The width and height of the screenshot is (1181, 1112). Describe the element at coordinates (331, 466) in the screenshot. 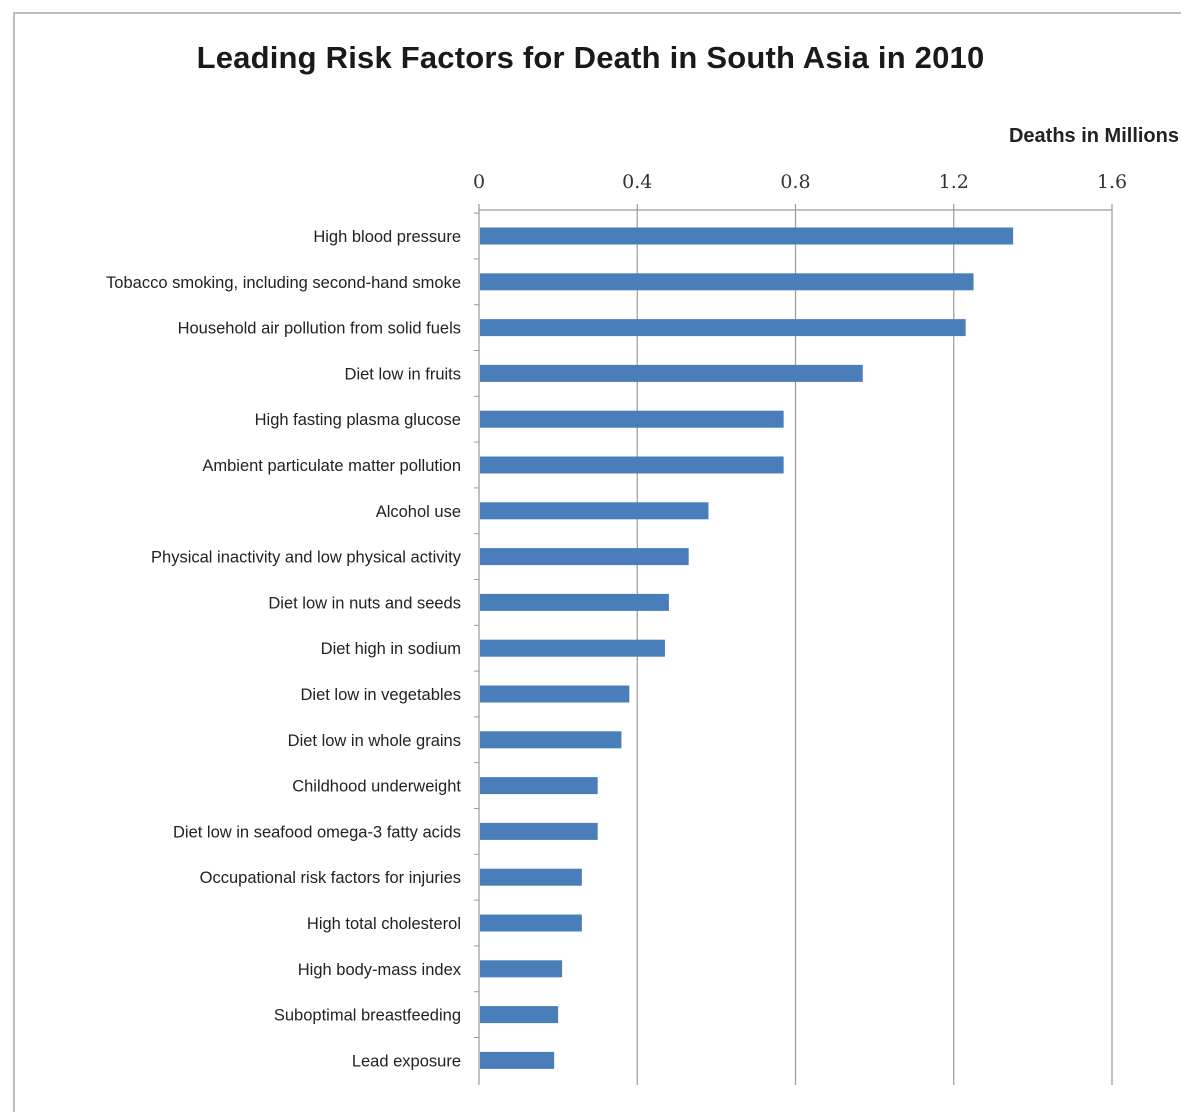

I see `category-label: Ambient particulate matter pollution` at that location.